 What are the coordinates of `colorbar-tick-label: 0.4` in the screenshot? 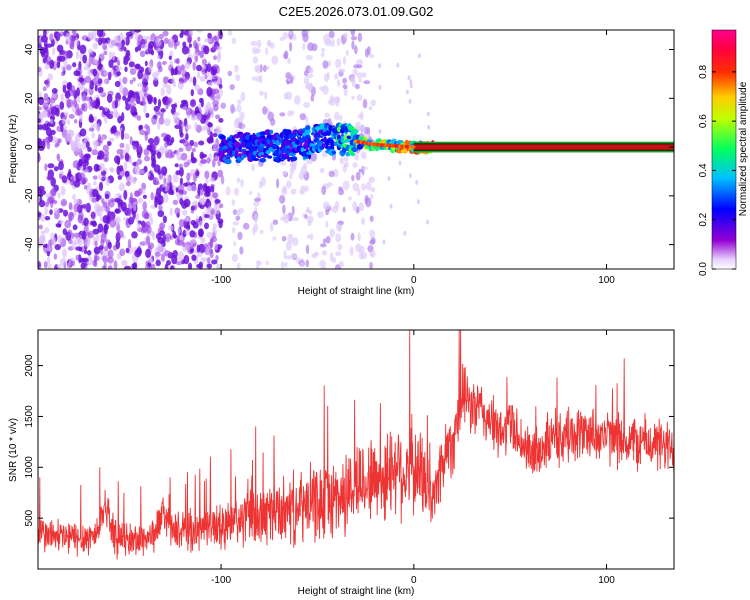 It's located at (703, 170).